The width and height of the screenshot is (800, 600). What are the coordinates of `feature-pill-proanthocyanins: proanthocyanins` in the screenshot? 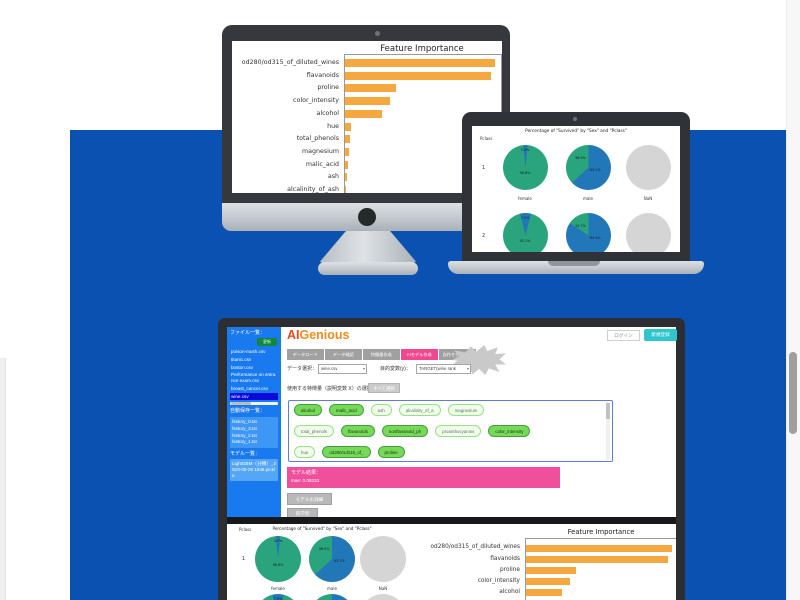 It's located at (458, 431).